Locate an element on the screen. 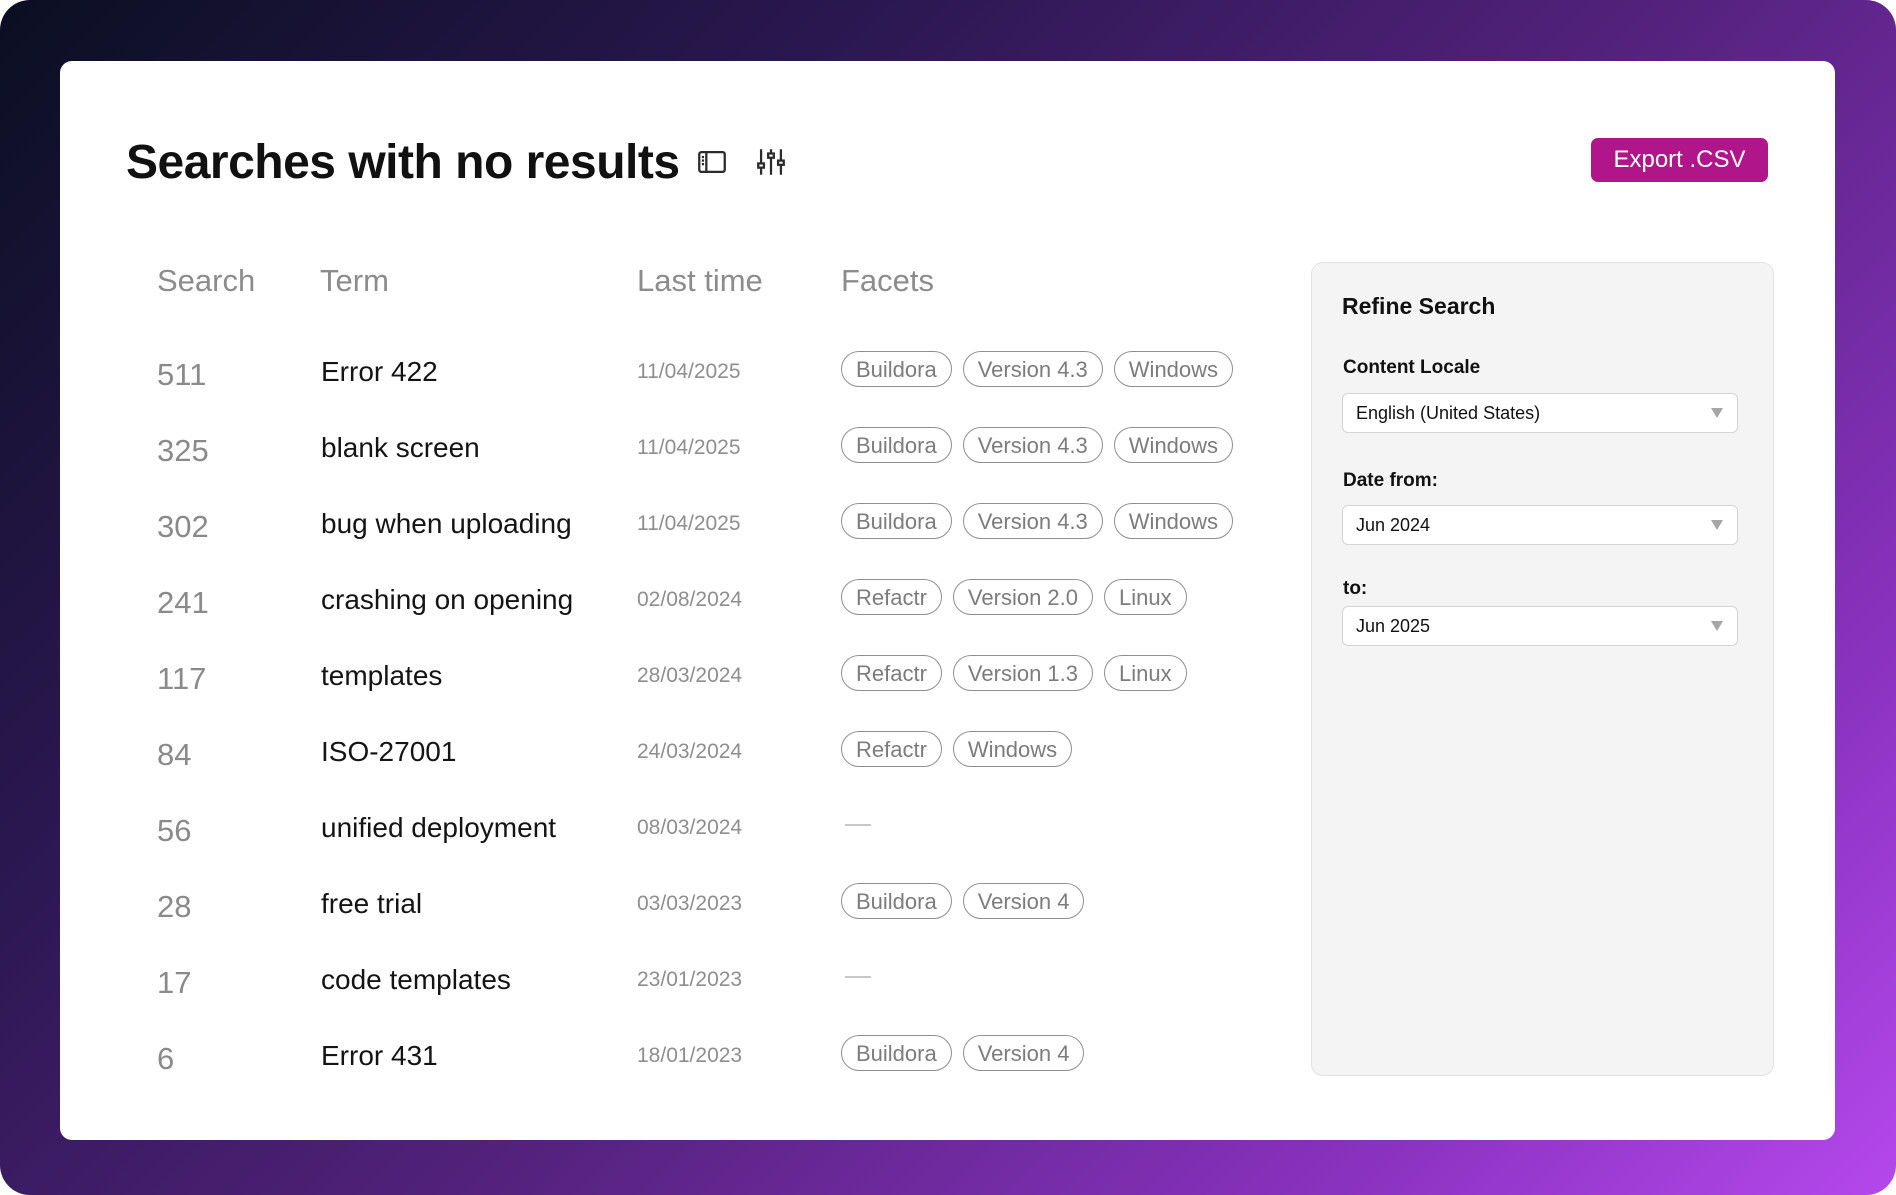 The height and width of the screenshot is (1195, 1896). content-locale-label: Content Locale is located at coordinates (1412, 367).